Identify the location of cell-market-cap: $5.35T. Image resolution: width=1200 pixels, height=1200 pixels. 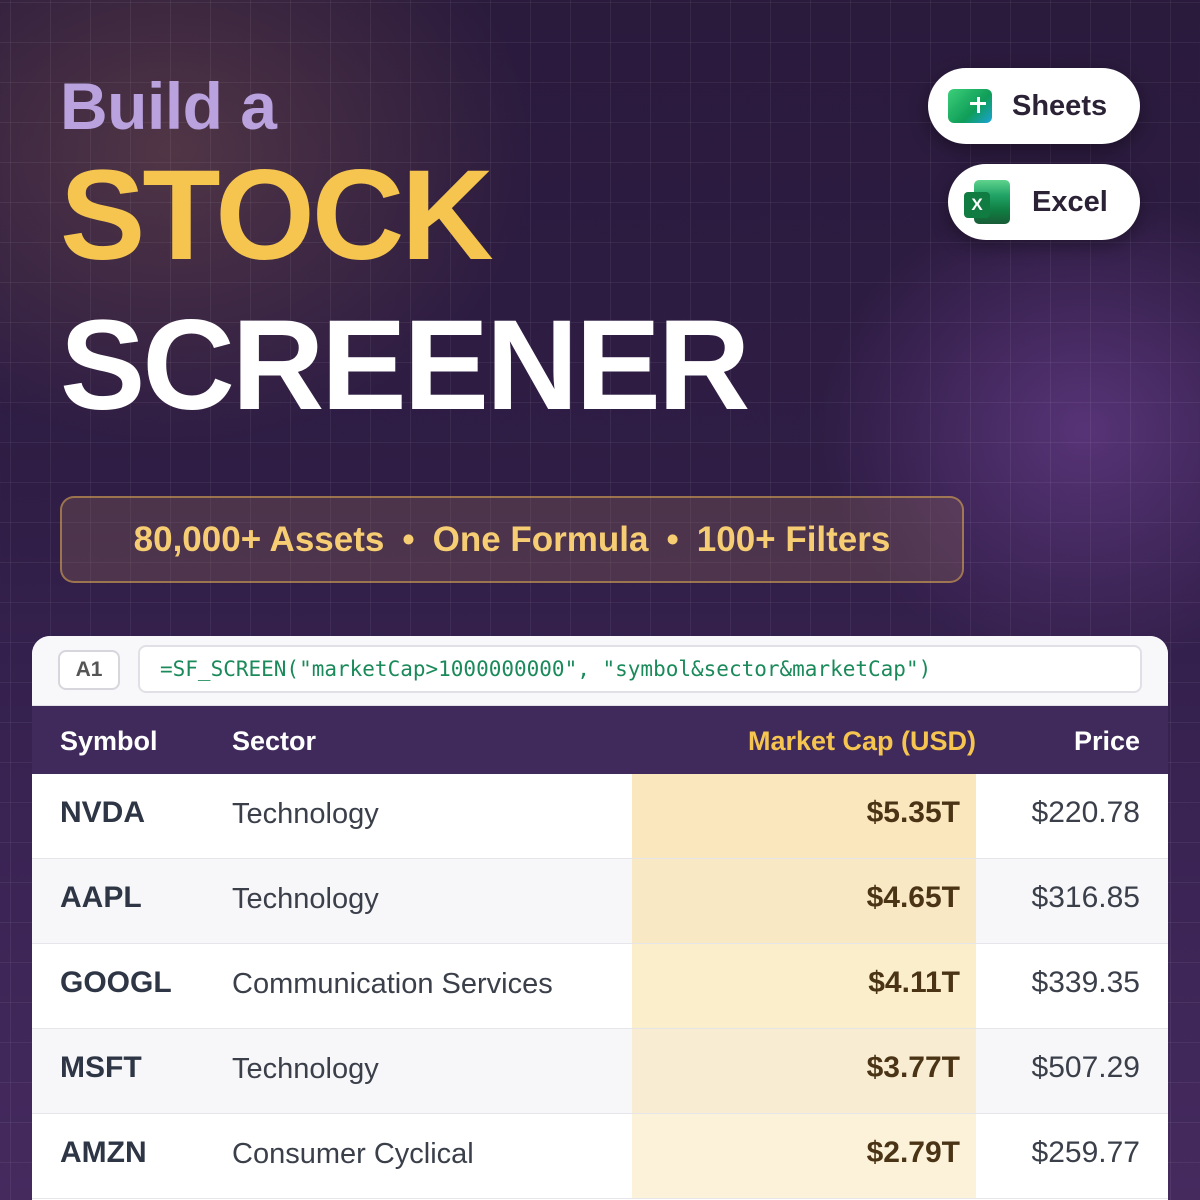
(913, 812).